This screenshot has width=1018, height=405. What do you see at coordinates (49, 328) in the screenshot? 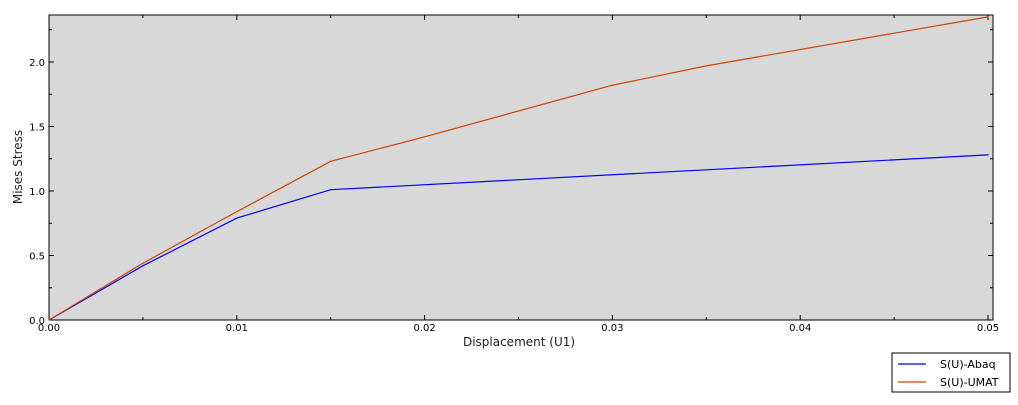
I see `x-tick-label: 0.00` at bounding box center [49, 328].